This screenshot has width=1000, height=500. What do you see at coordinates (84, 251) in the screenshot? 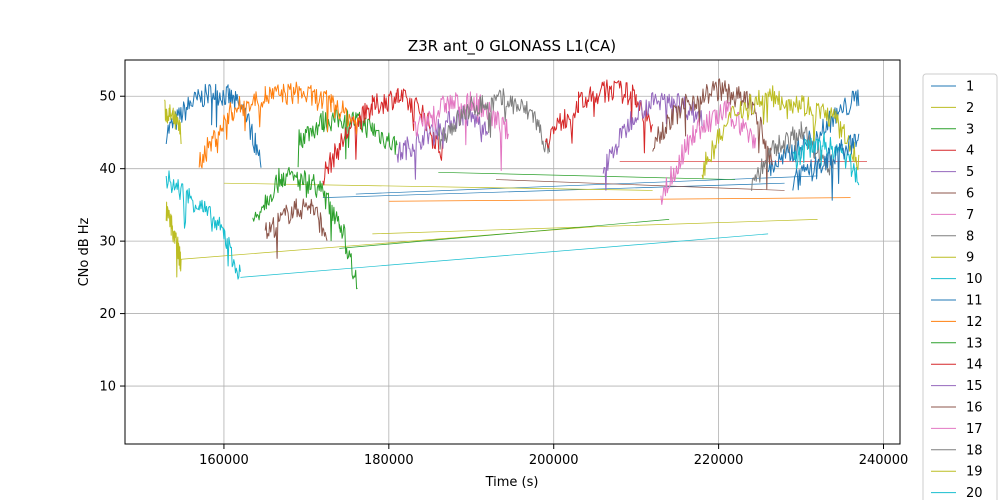
I see `y-axis-label: CNo dB Hz` at bounding box center [84, 251].